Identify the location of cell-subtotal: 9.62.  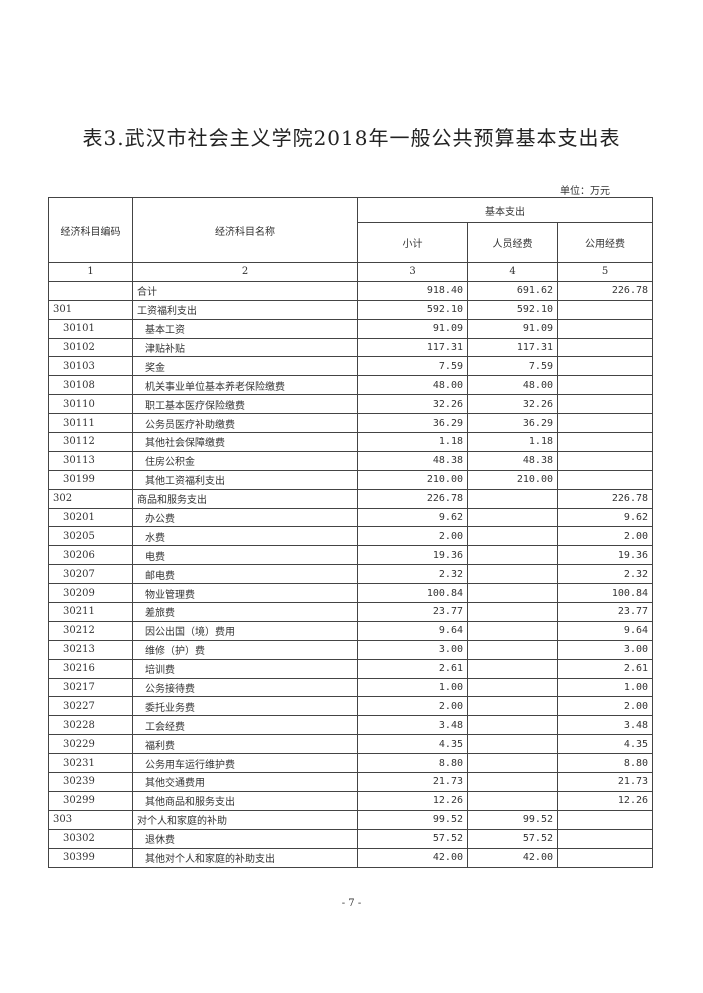
(412, 517).